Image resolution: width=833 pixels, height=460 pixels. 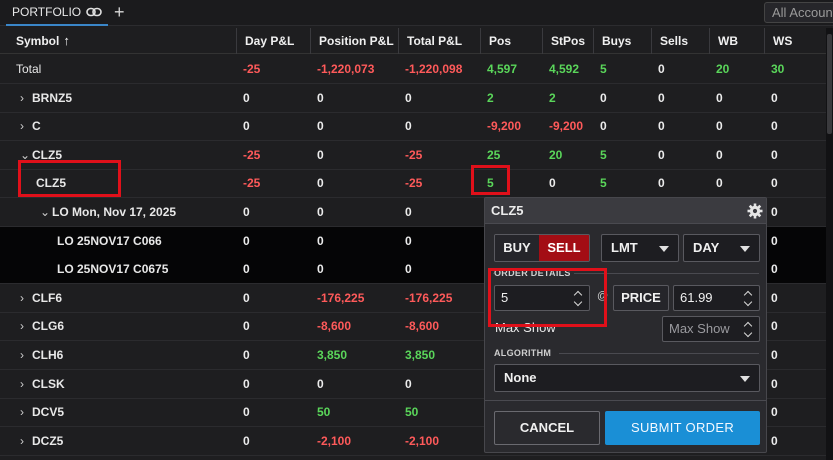 What do you see at coordinates (542, 298) in the screenshot?
I see `quantity-input: 5` at bounding box center [542, 298].